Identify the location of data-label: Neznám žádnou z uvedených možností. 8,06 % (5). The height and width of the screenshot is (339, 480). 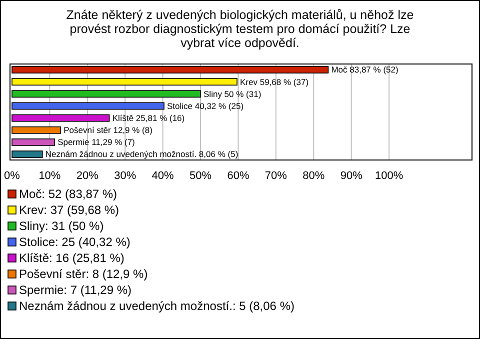
(141, 154).